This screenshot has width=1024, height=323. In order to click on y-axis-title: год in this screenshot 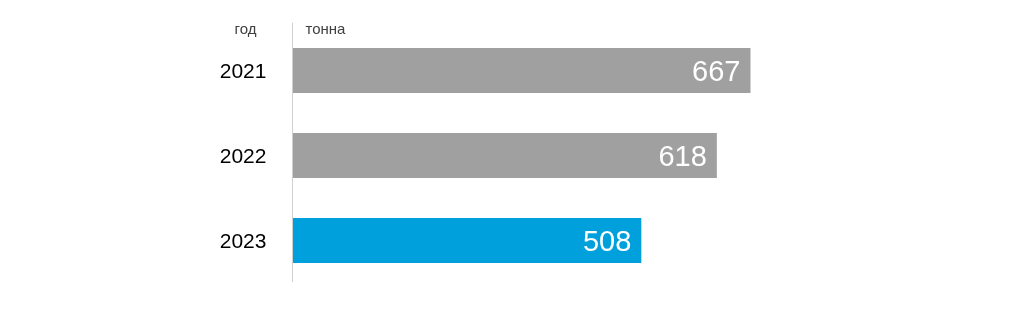, I will do `click(245, 29)`.